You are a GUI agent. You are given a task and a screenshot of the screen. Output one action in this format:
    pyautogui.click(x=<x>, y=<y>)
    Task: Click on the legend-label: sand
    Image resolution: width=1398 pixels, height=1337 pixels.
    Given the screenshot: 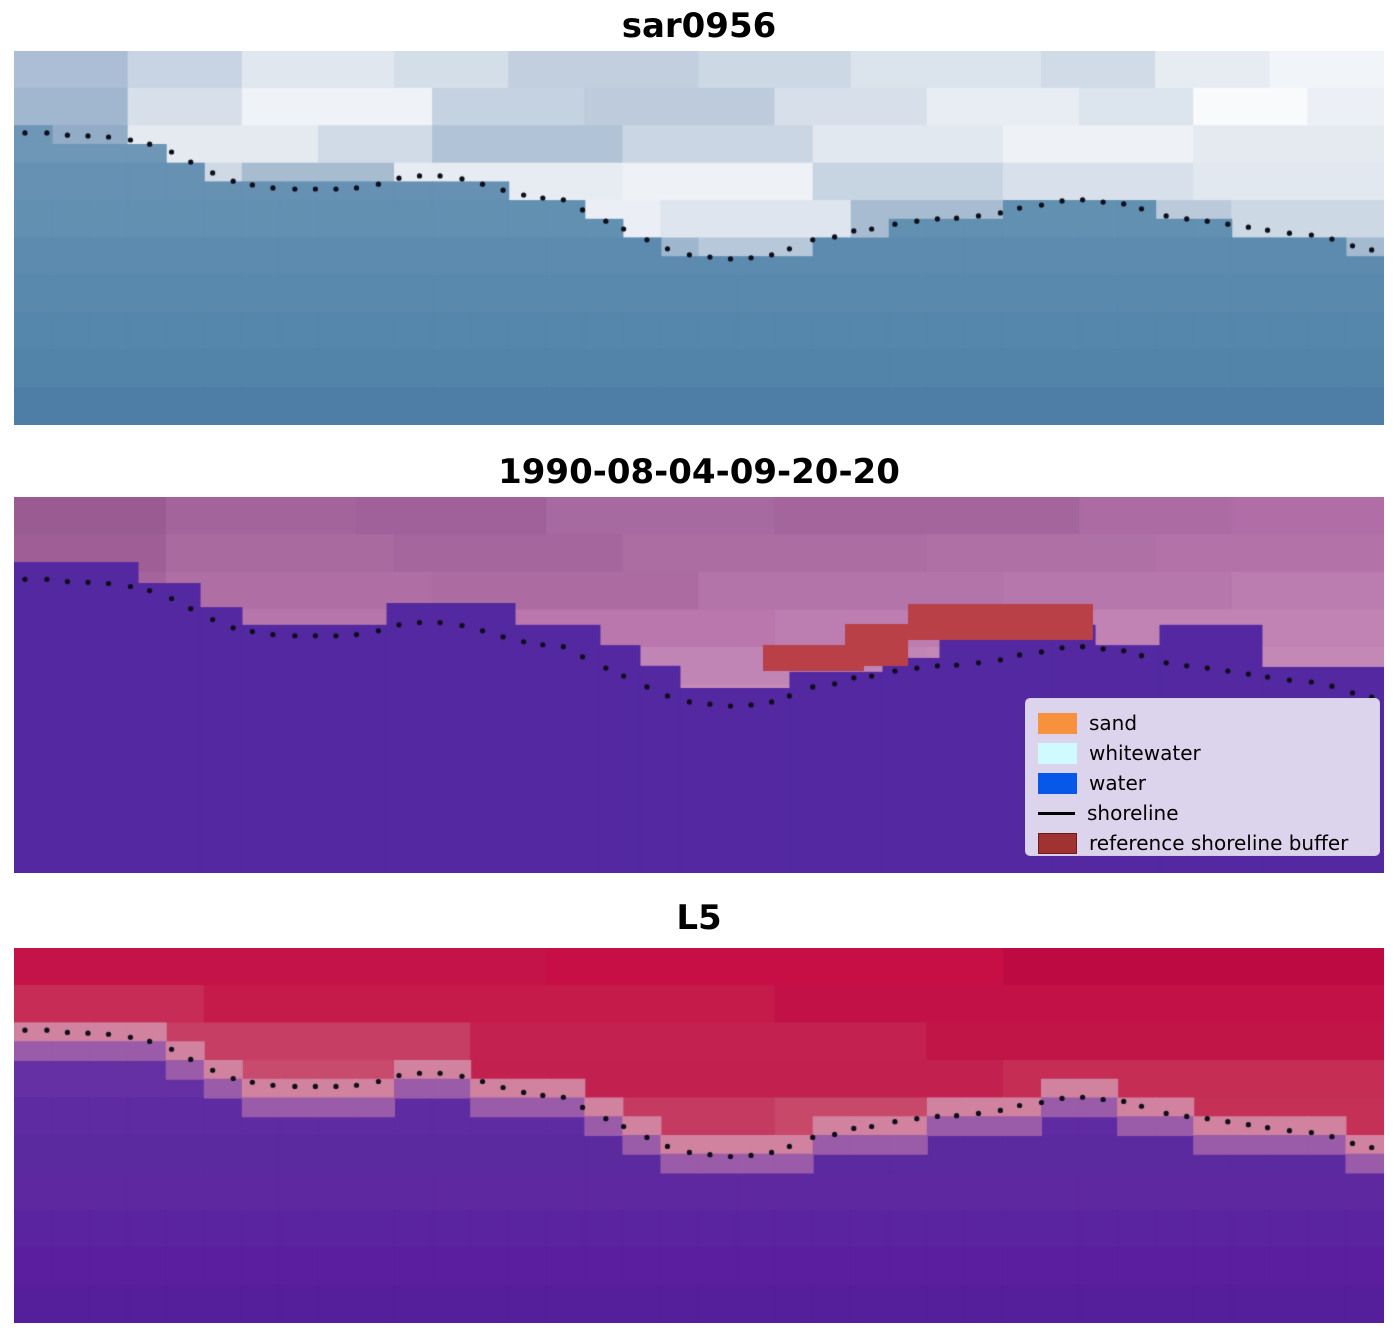 What is the action you would take?
    pyautogui.click(x=1113, y=723)
    